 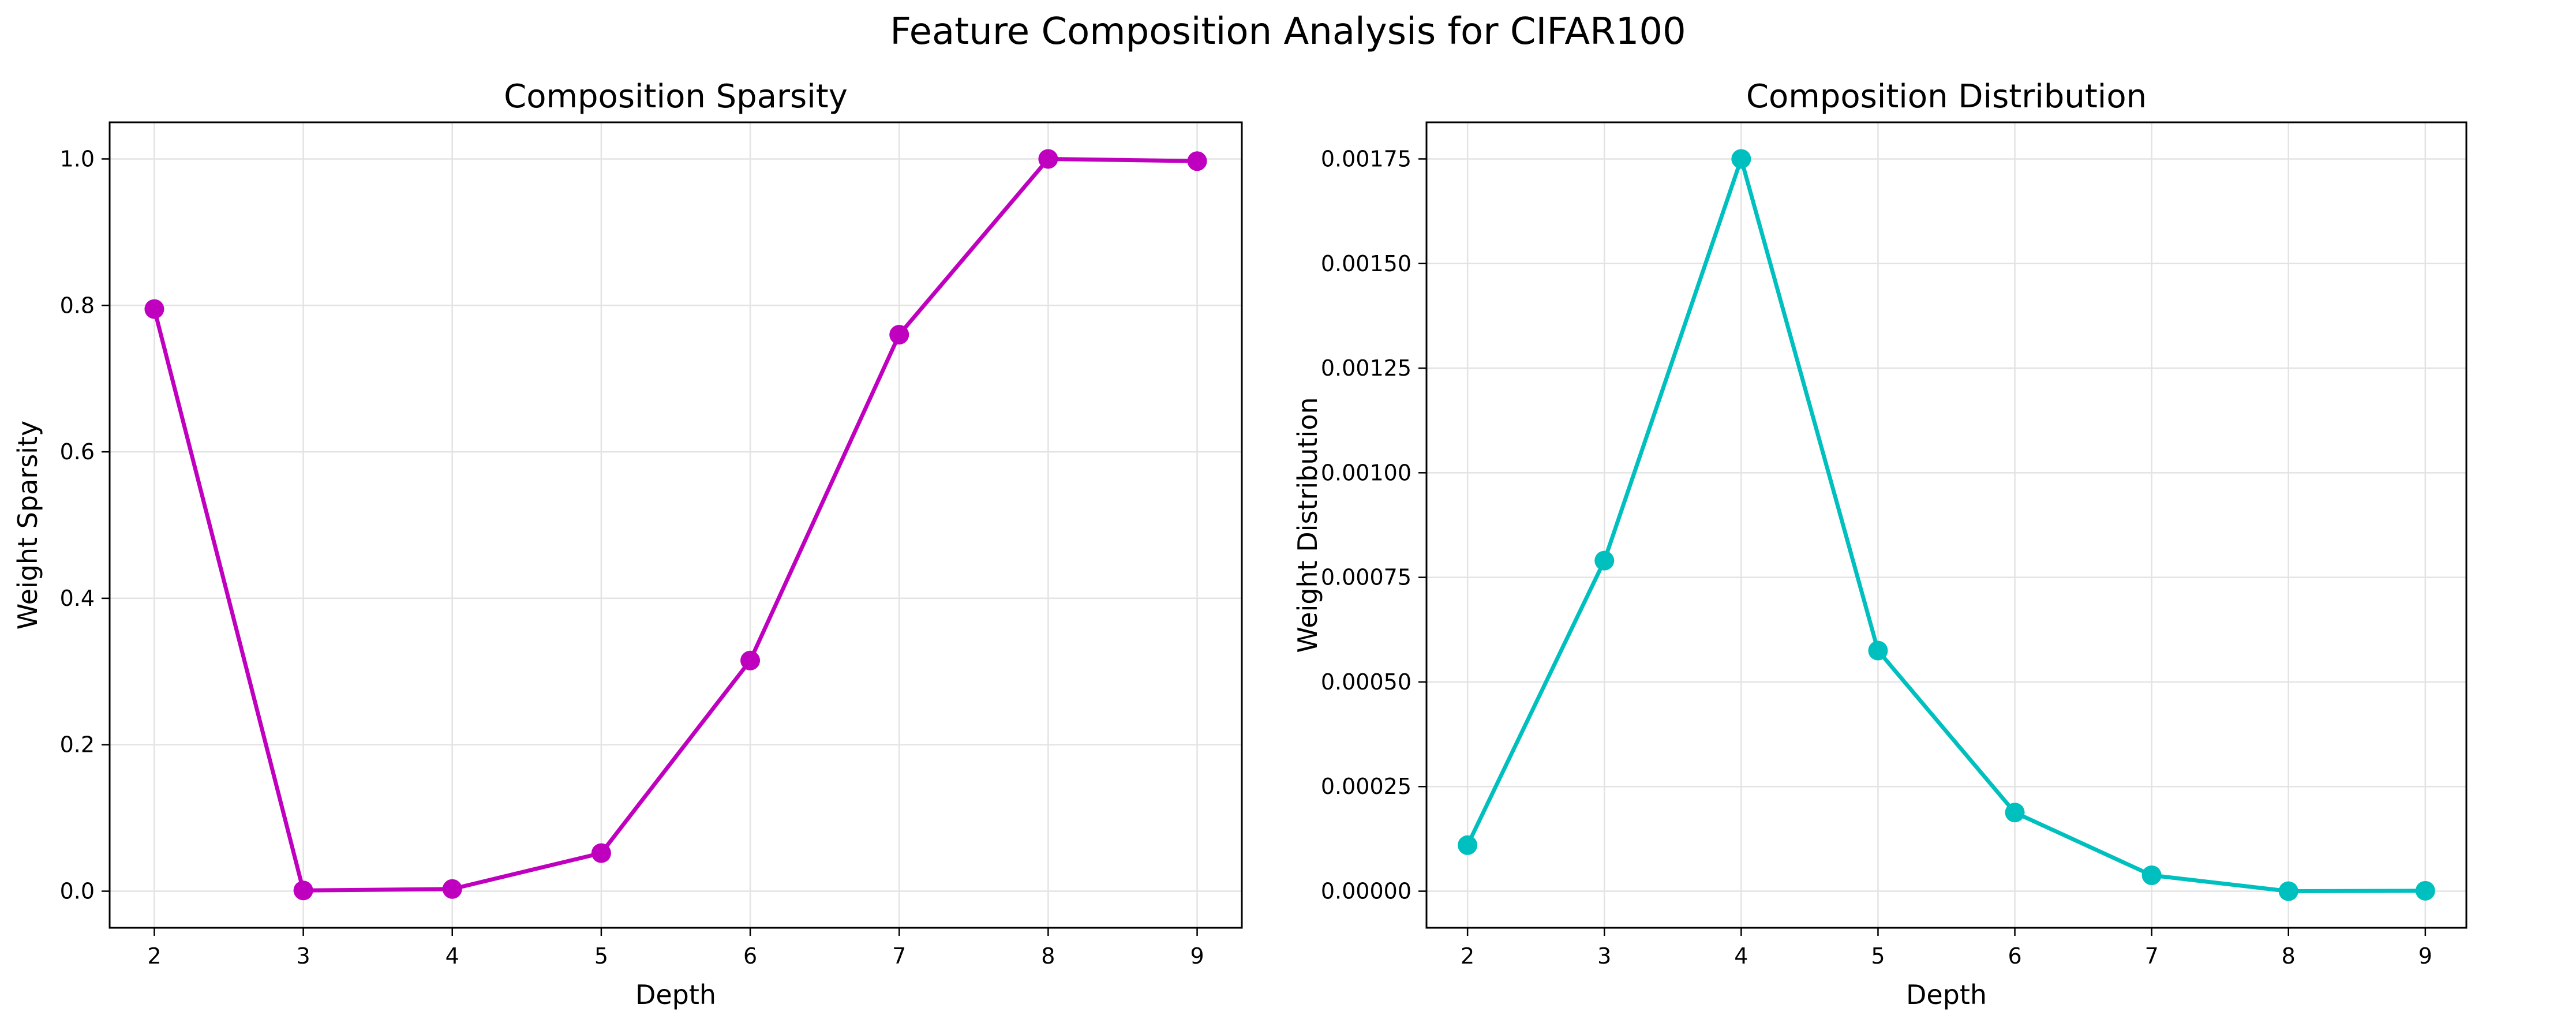 I want to click on y-tick-label: 0.2, so click(x=77, y=745).